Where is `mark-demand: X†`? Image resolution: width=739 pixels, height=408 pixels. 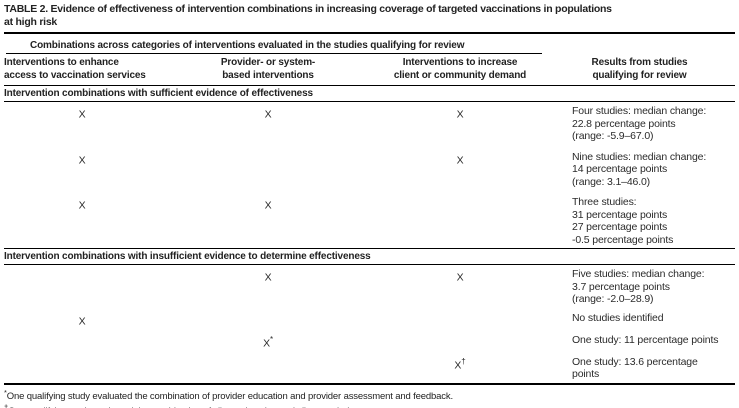 mark-demand: X† is located at coordinates (460, 364).